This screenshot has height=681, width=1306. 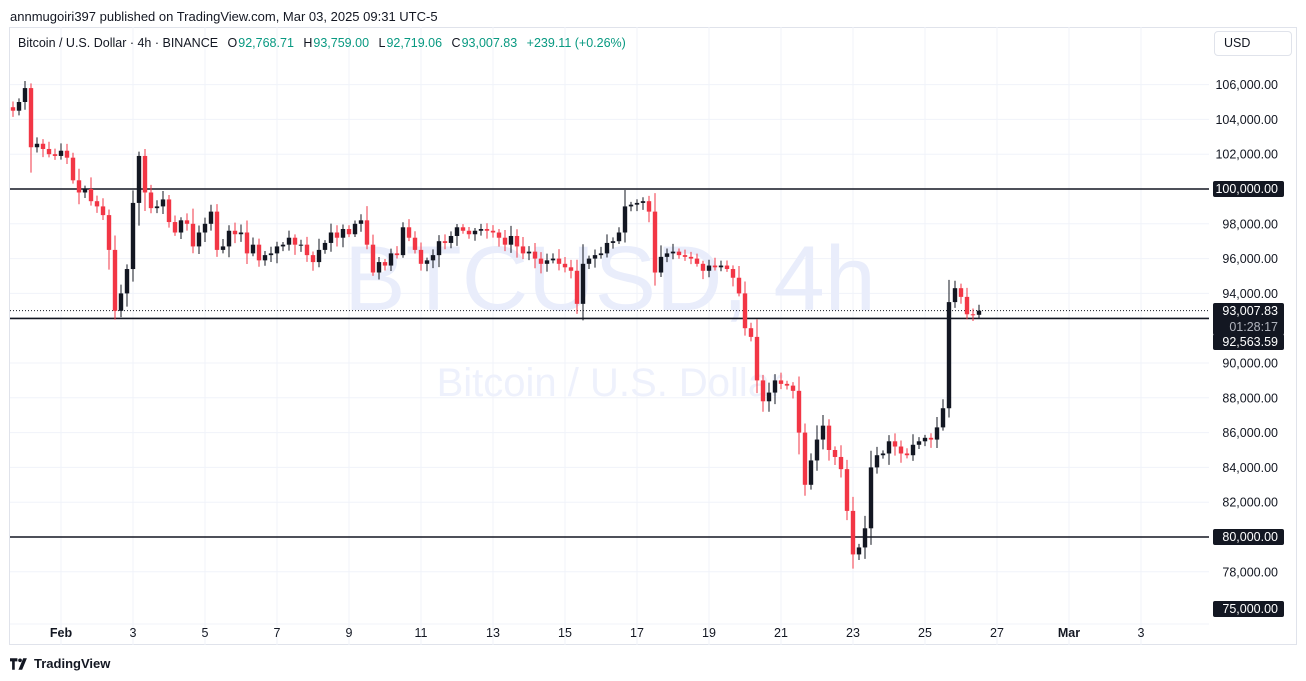 What do you see at coordinates (1253, 43) in the screenshot?
I see `currency-button: USD` at bounding box center [1253, 43].